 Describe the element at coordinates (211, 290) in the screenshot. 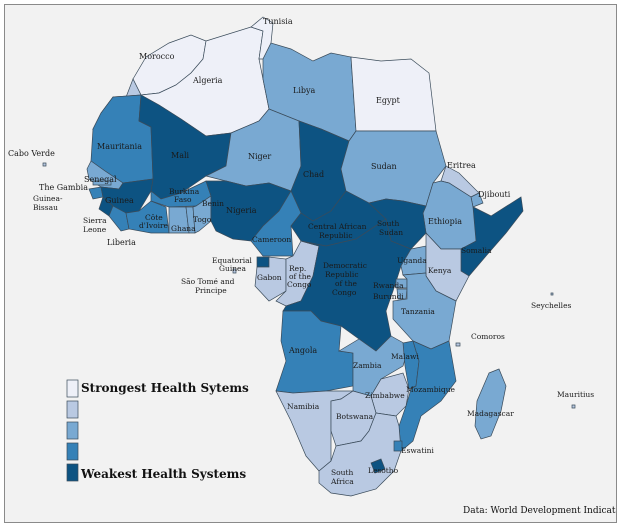

I see `label-sao-tome-line2: Principe` at that location.